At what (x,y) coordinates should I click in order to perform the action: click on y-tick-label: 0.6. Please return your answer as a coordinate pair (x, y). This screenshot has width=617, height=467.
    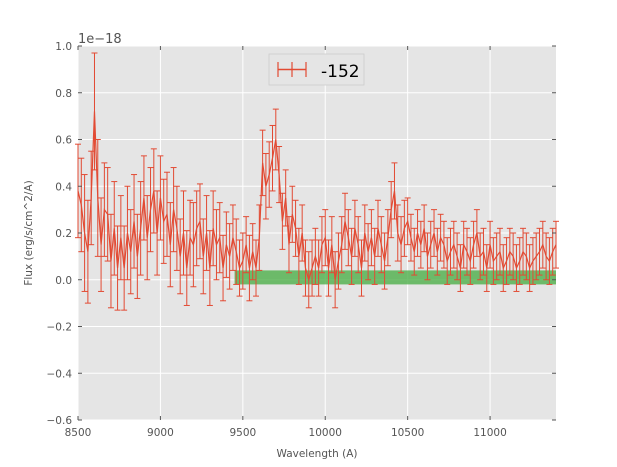
    Looking at the image, I should click on (63, 141).